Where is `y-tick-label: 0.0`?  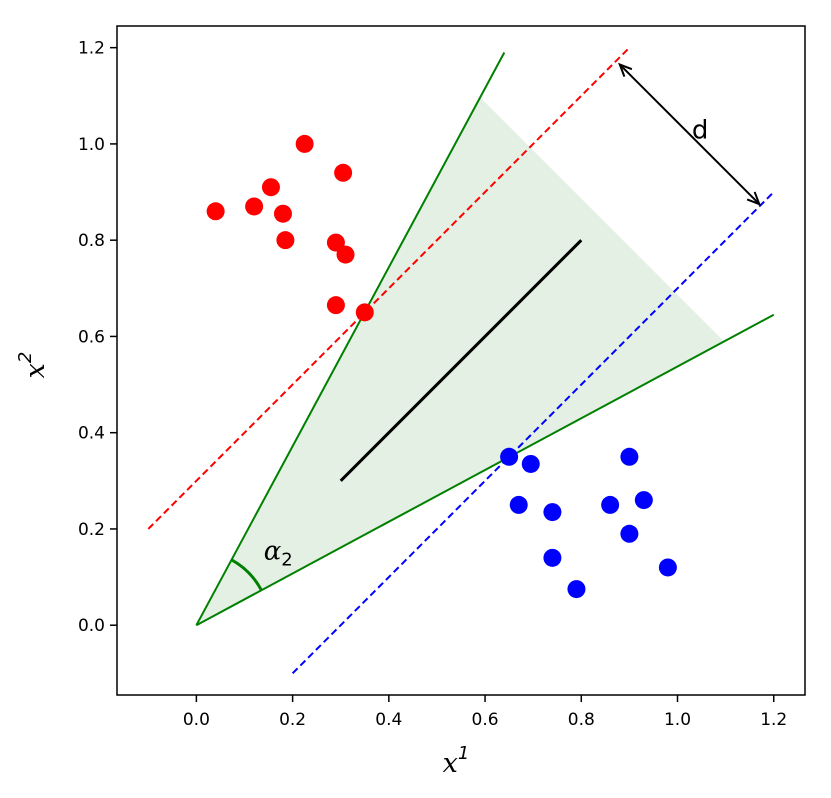 y-tick-label: 0.0 is located at coordinates (91, 626).